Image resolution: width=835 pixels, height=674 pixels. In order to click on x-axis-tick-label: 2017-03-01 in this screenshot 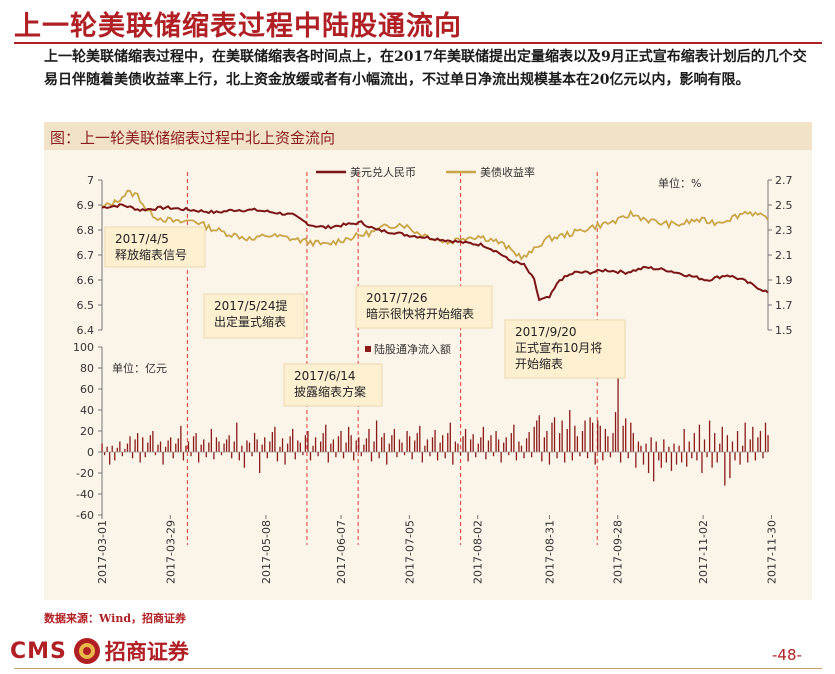, I will do `click(102, 552)`.